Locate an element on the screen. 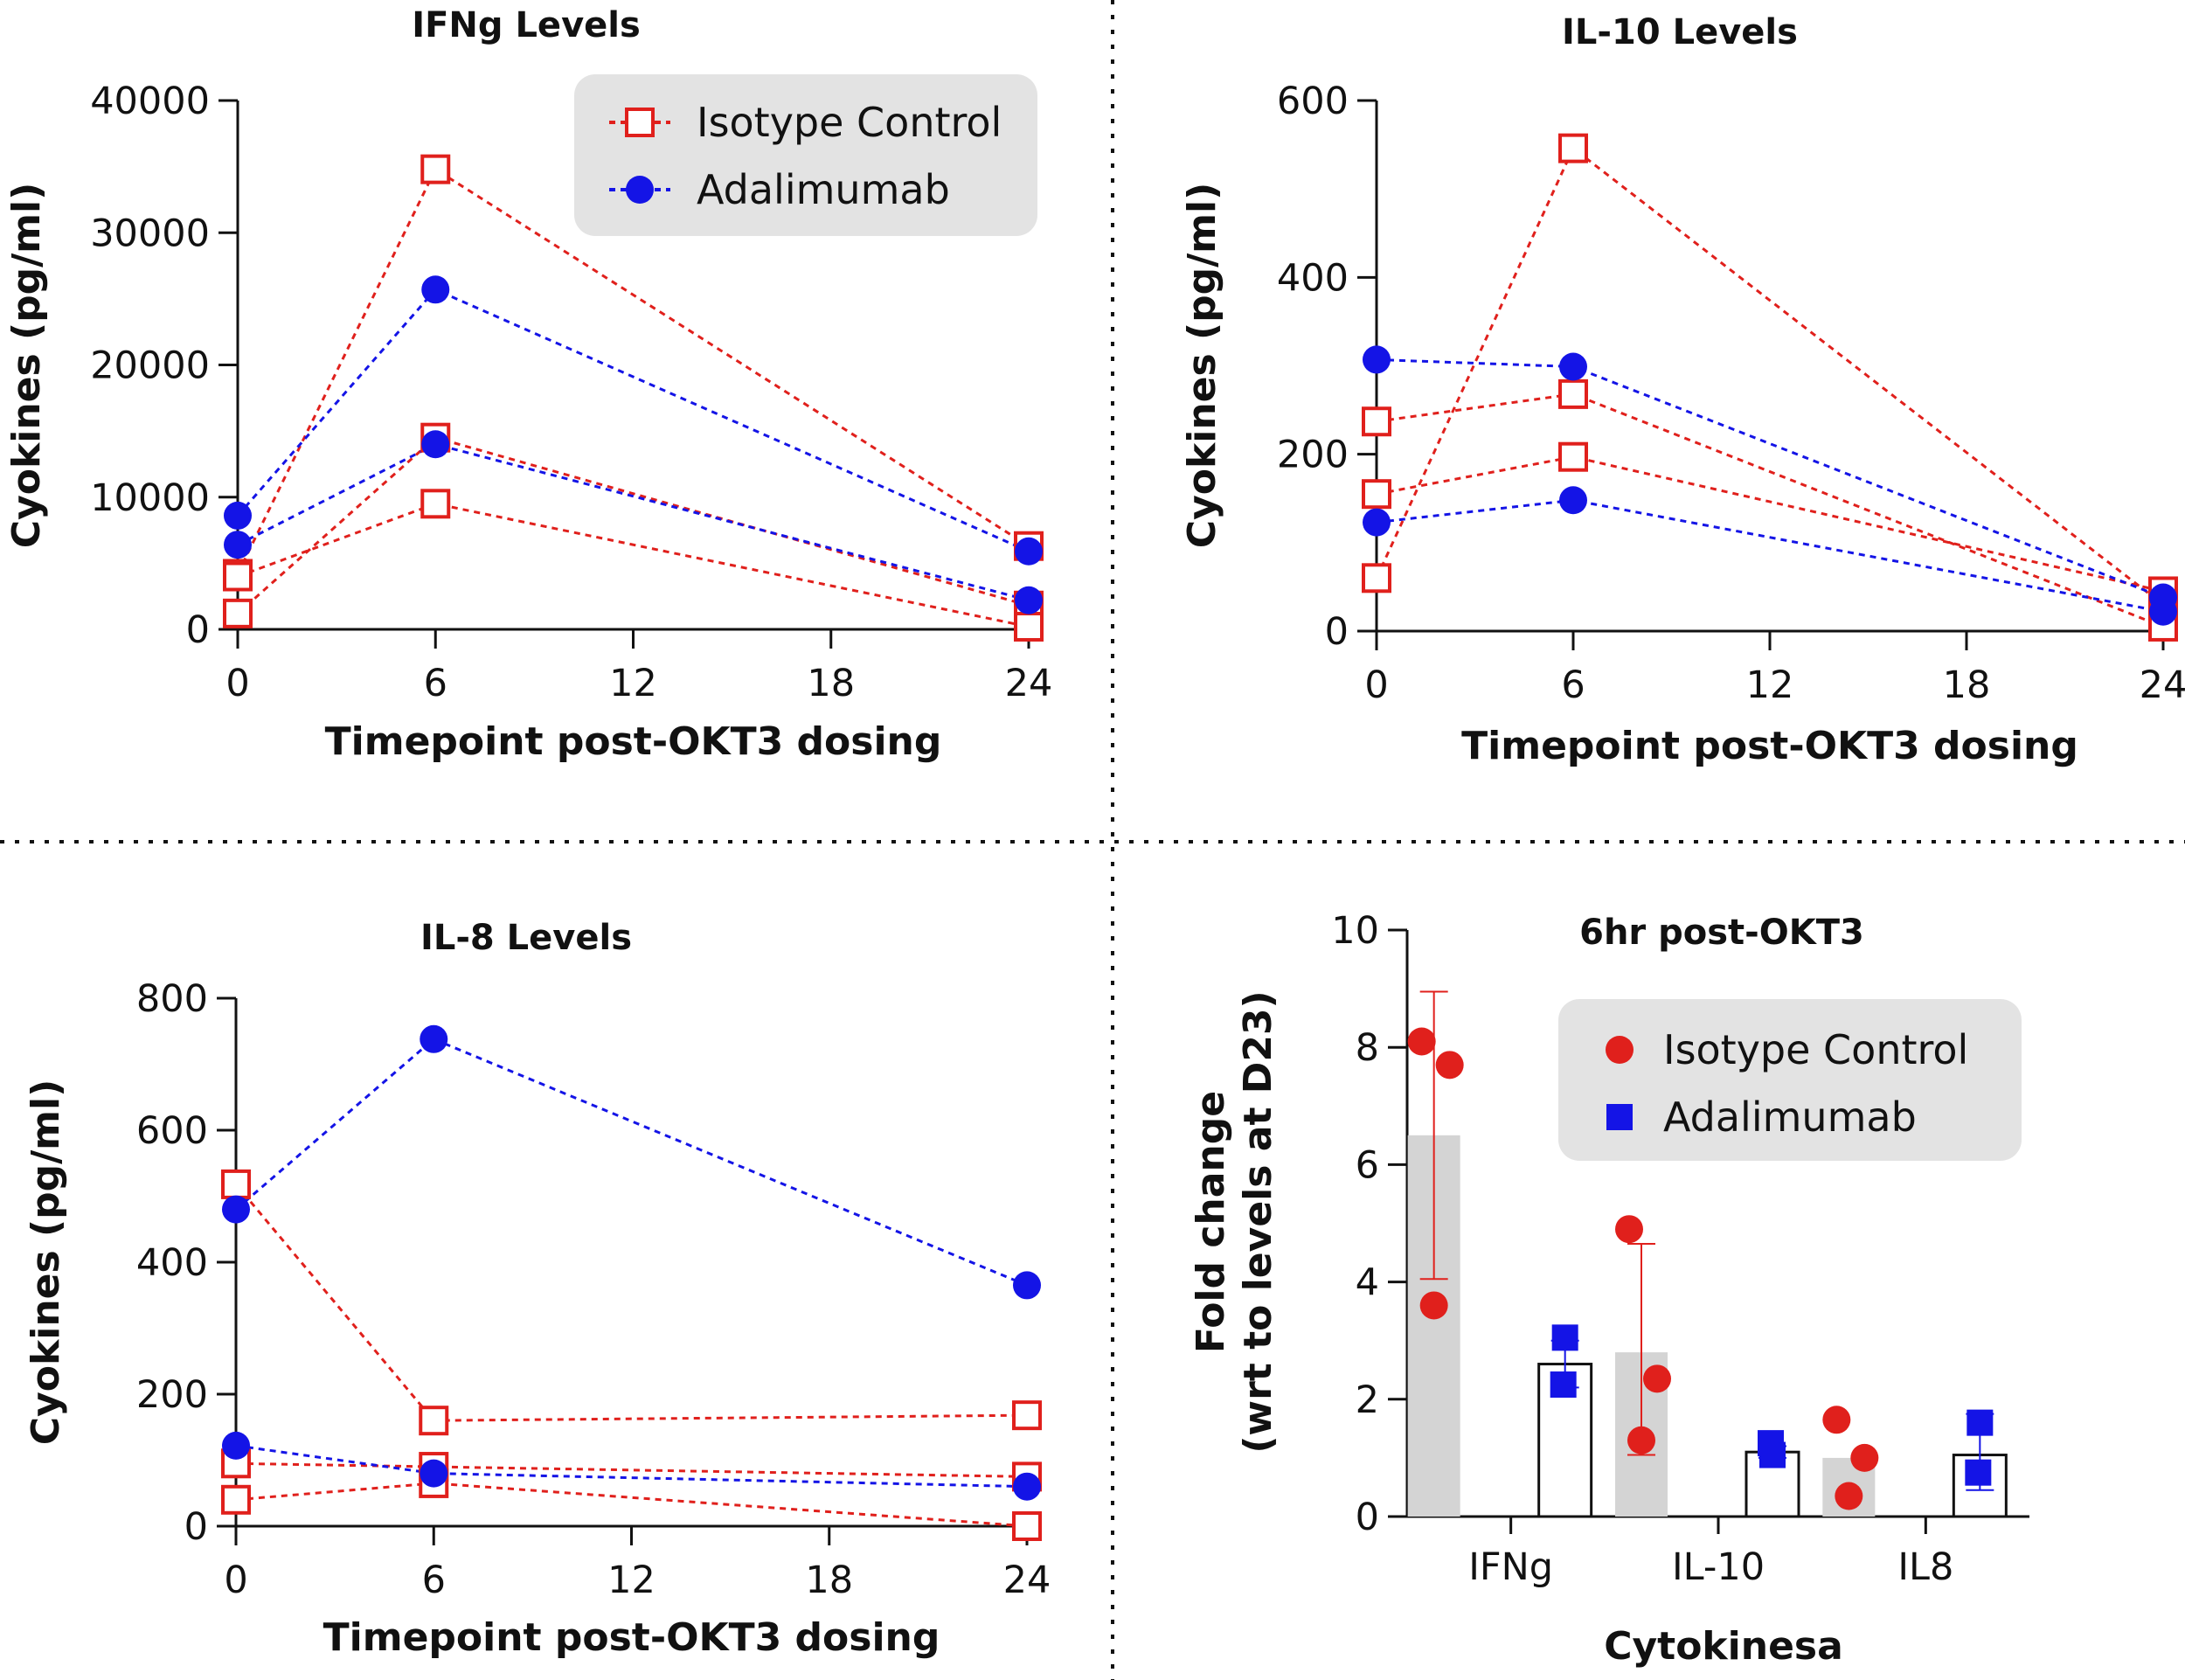 The image size is (2185, 1680). y-tick-label: 20000 is located at coordinates (150, 366).